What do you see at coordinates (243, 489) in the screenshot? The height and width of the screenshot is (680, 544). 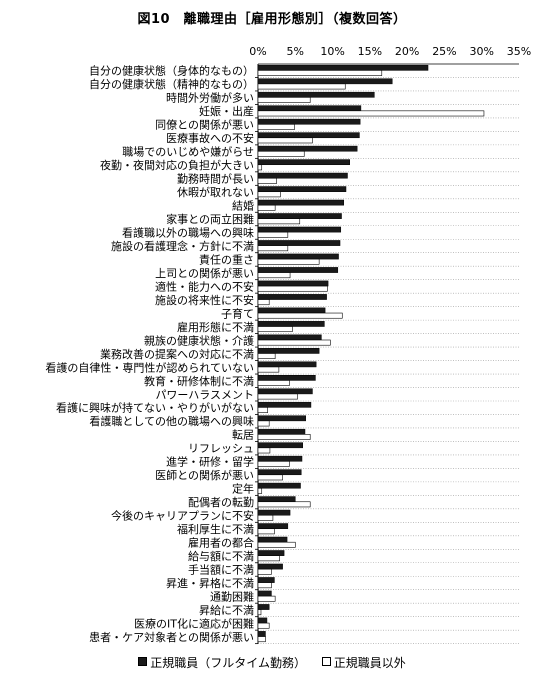 I see `category-label: 定年` at bounding box center [243, 489].